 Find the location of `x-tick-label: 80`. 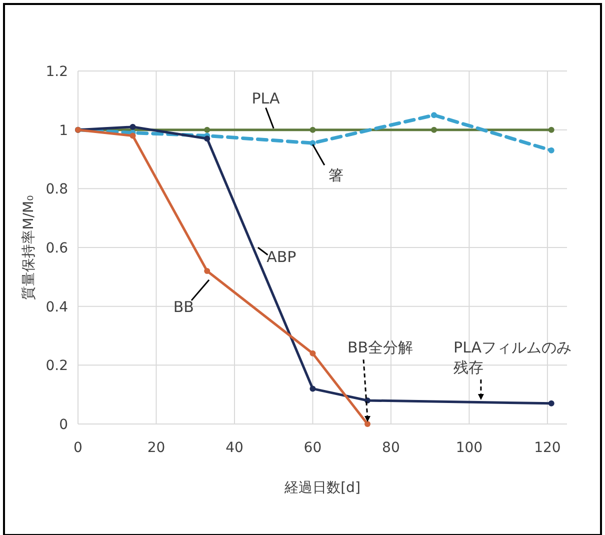

x-tick-label: 80 is located at coordinates (391, 448).